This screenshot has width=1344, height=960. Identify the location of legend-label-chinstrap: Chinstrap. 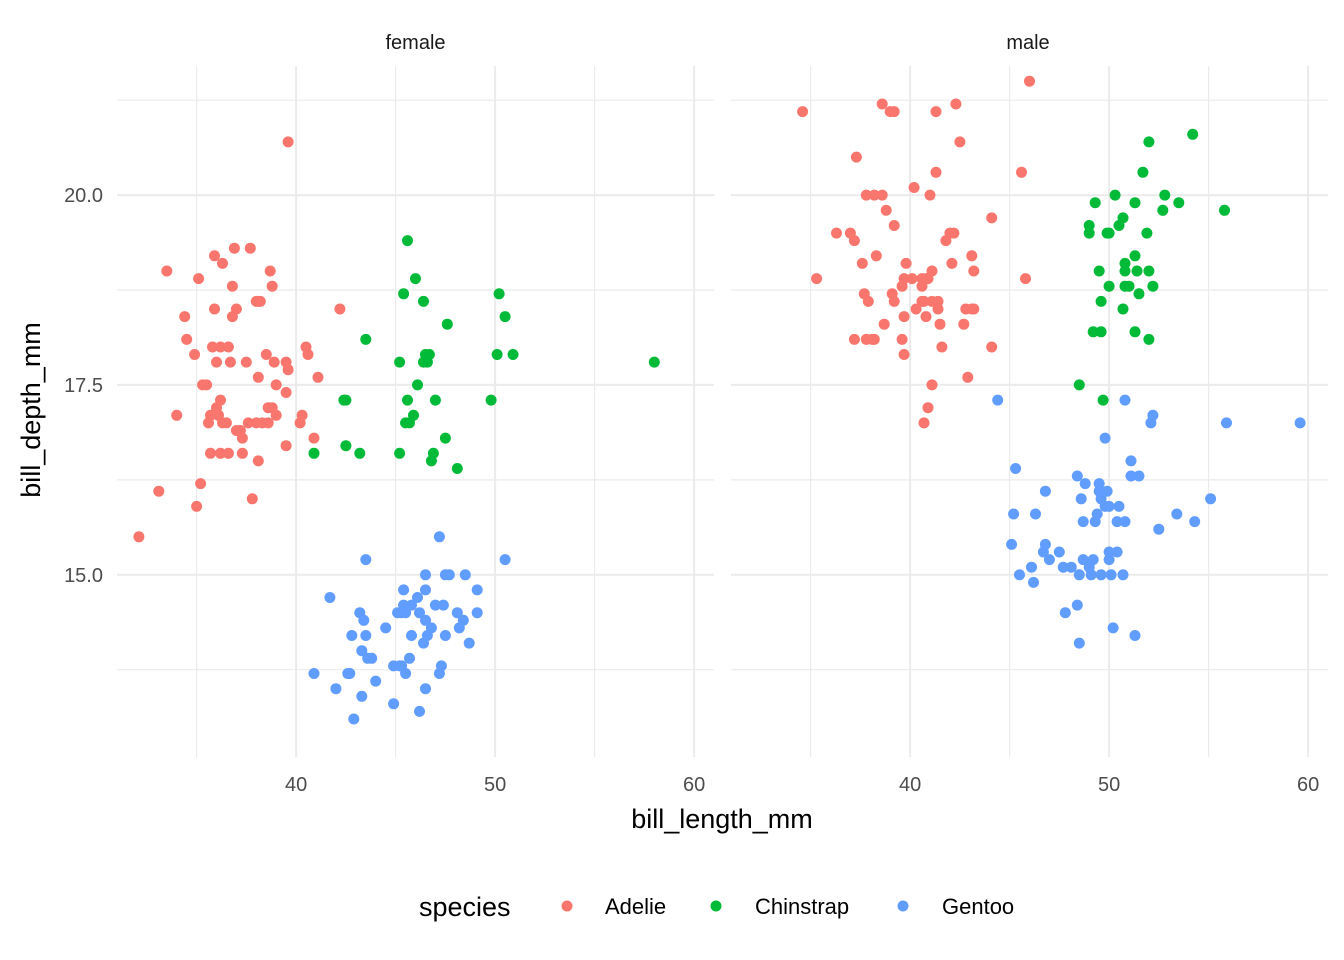
(802, 906).